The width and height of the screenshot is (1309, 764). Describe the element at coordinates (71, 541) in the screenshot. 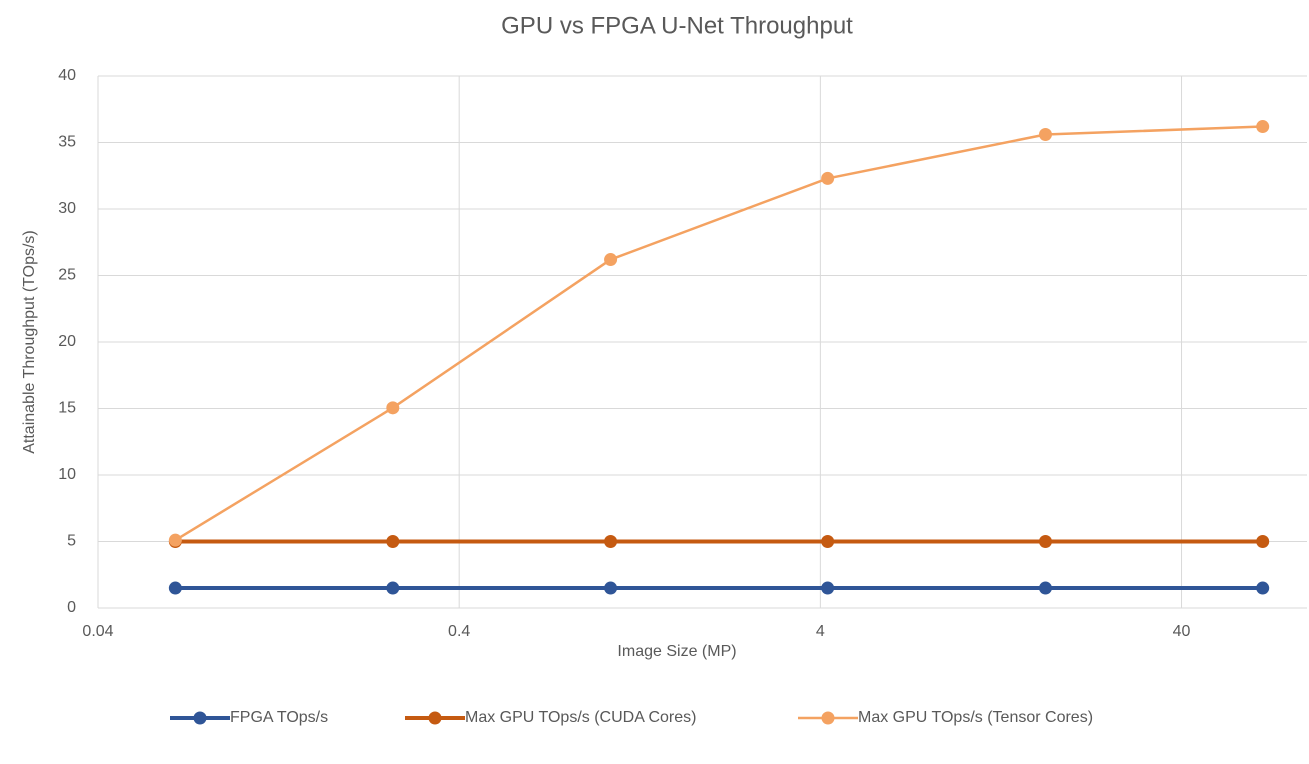

I see `y-tick-label: 5` at that location.